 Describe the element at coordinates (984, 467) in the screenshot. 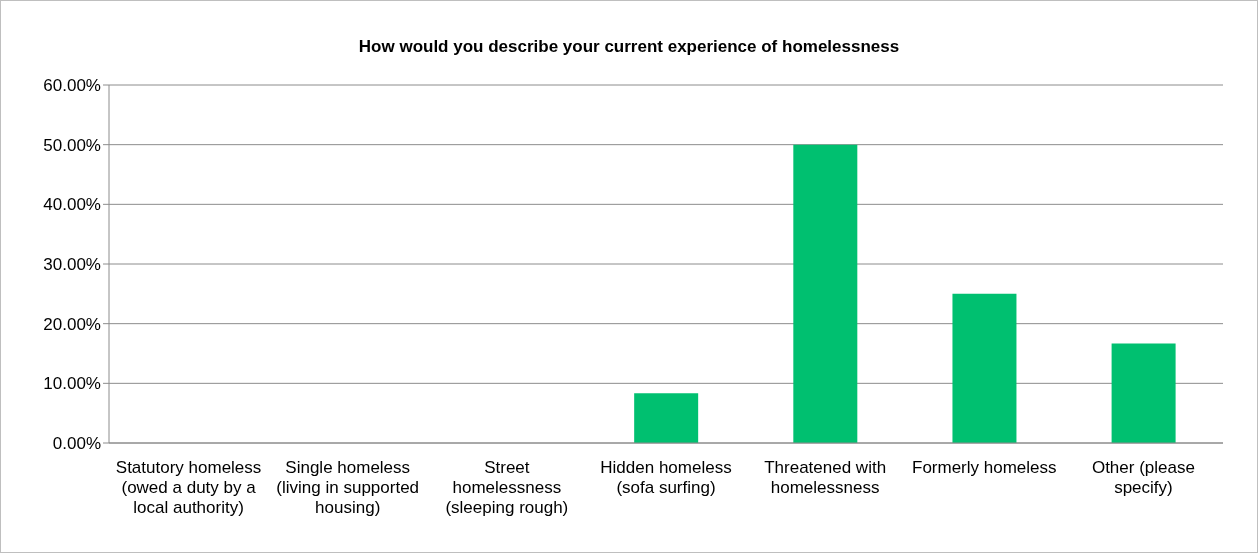

I see `x-tick-label: Formerly homeless` at that location.